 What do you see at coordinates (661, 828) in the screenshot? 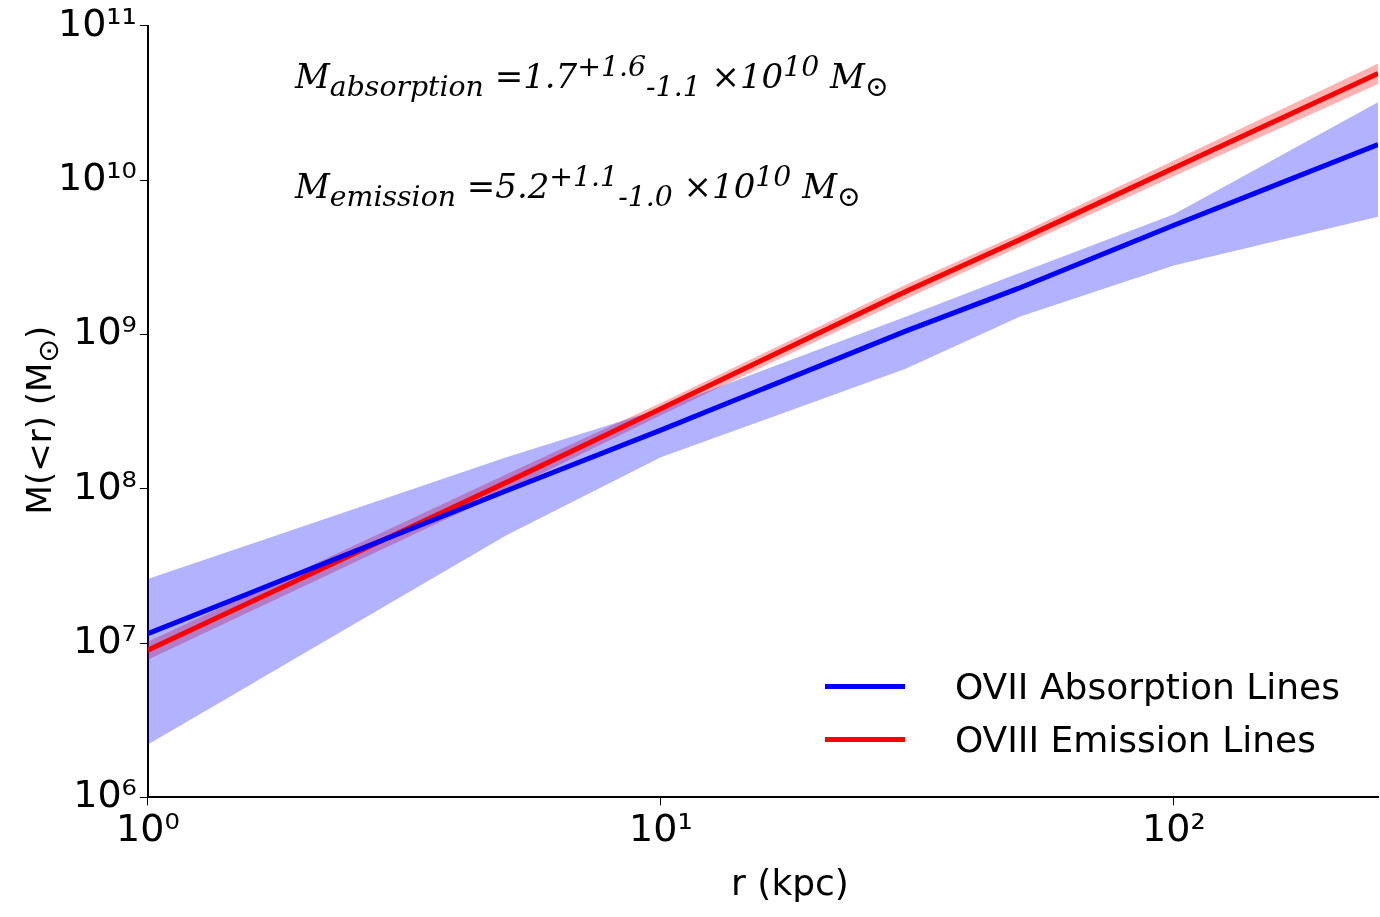
I see `x-tick-label: 10¹` at bounding box center [661, 828].